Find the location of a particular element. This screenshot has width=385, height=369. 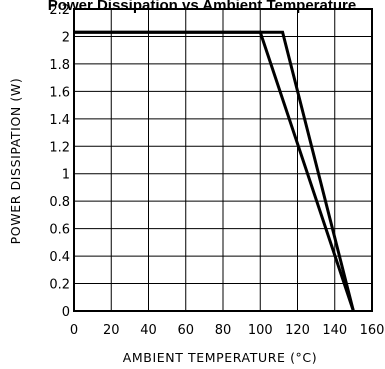

y-tick-label: 1.2 is located at coordinates (59, 147).